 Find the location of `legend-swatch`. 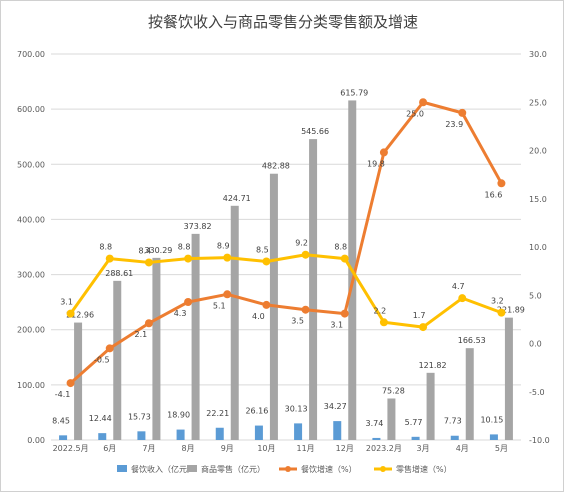

legend-swatch is located at coordinates (122, 468).